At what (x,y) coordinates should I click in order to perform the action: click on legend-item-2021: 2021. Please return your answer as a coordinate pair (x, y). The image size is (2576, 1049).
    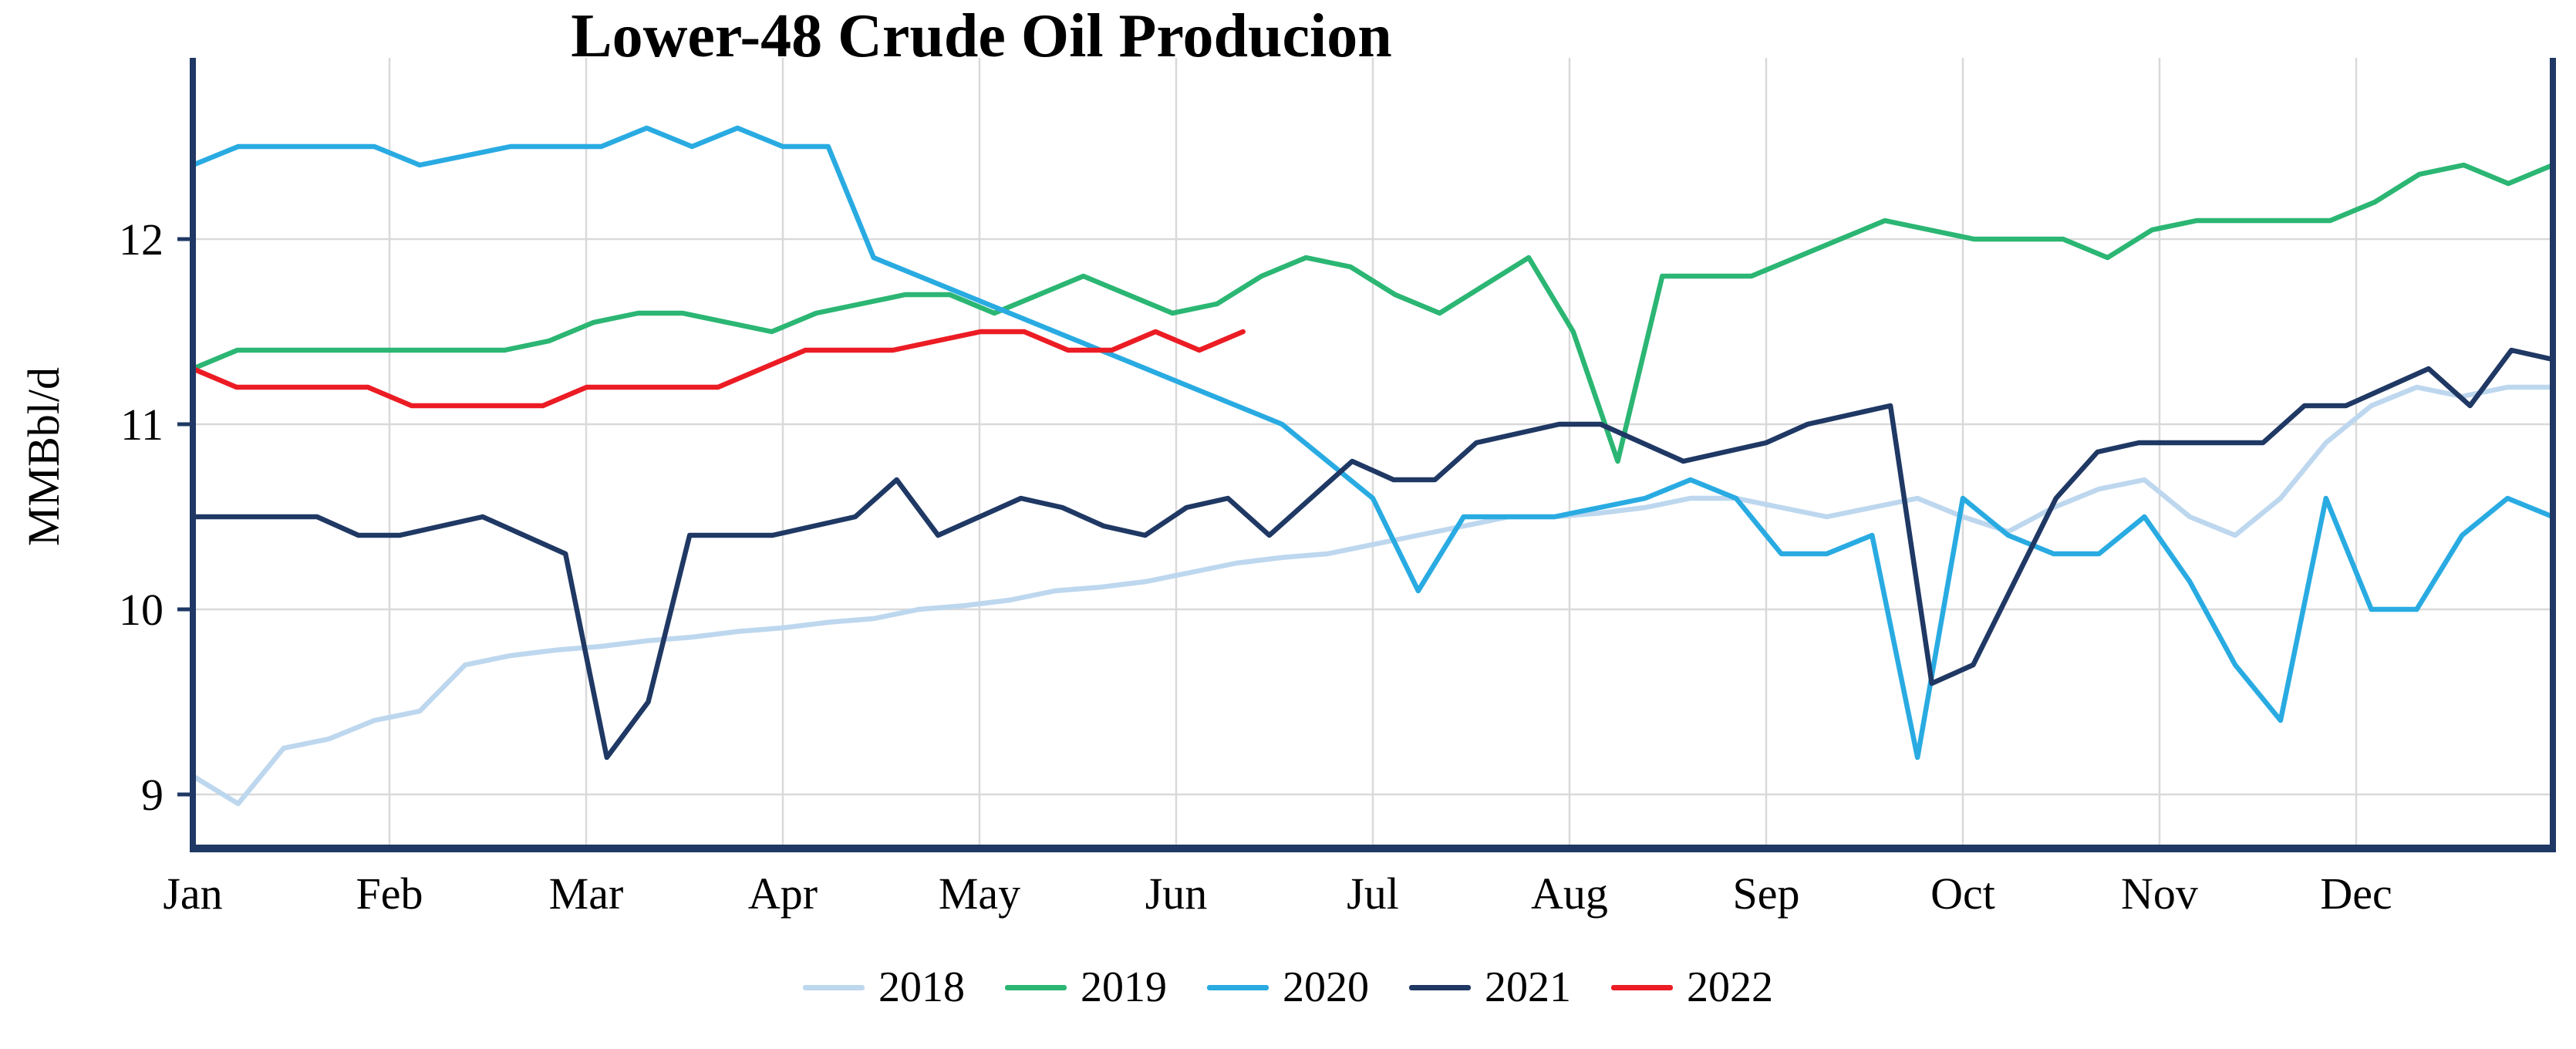
    Looking at the image, I should click on (1490, 988).